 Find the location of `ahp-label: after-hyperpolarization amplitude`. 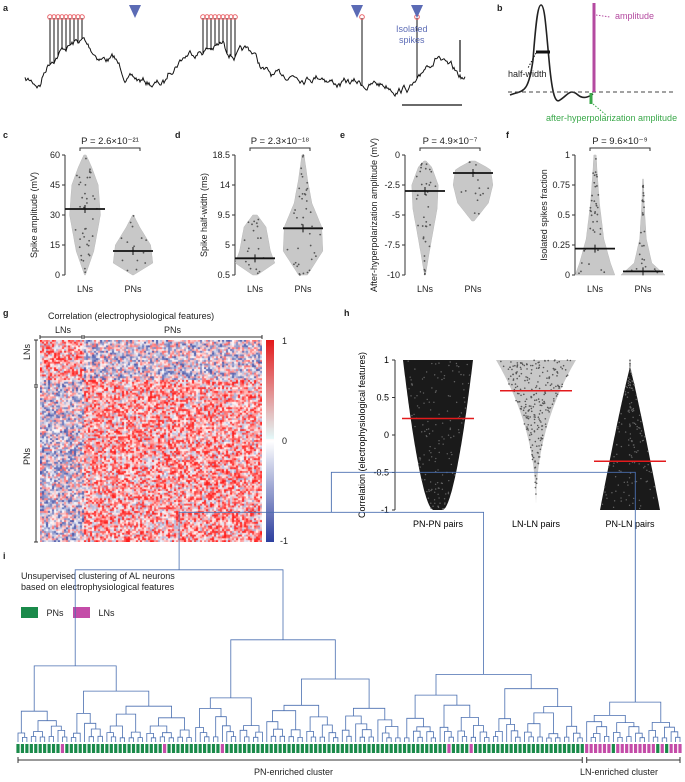

ahp-label: after-hyperpolarization amplitude is located at coordinates (612, 118).